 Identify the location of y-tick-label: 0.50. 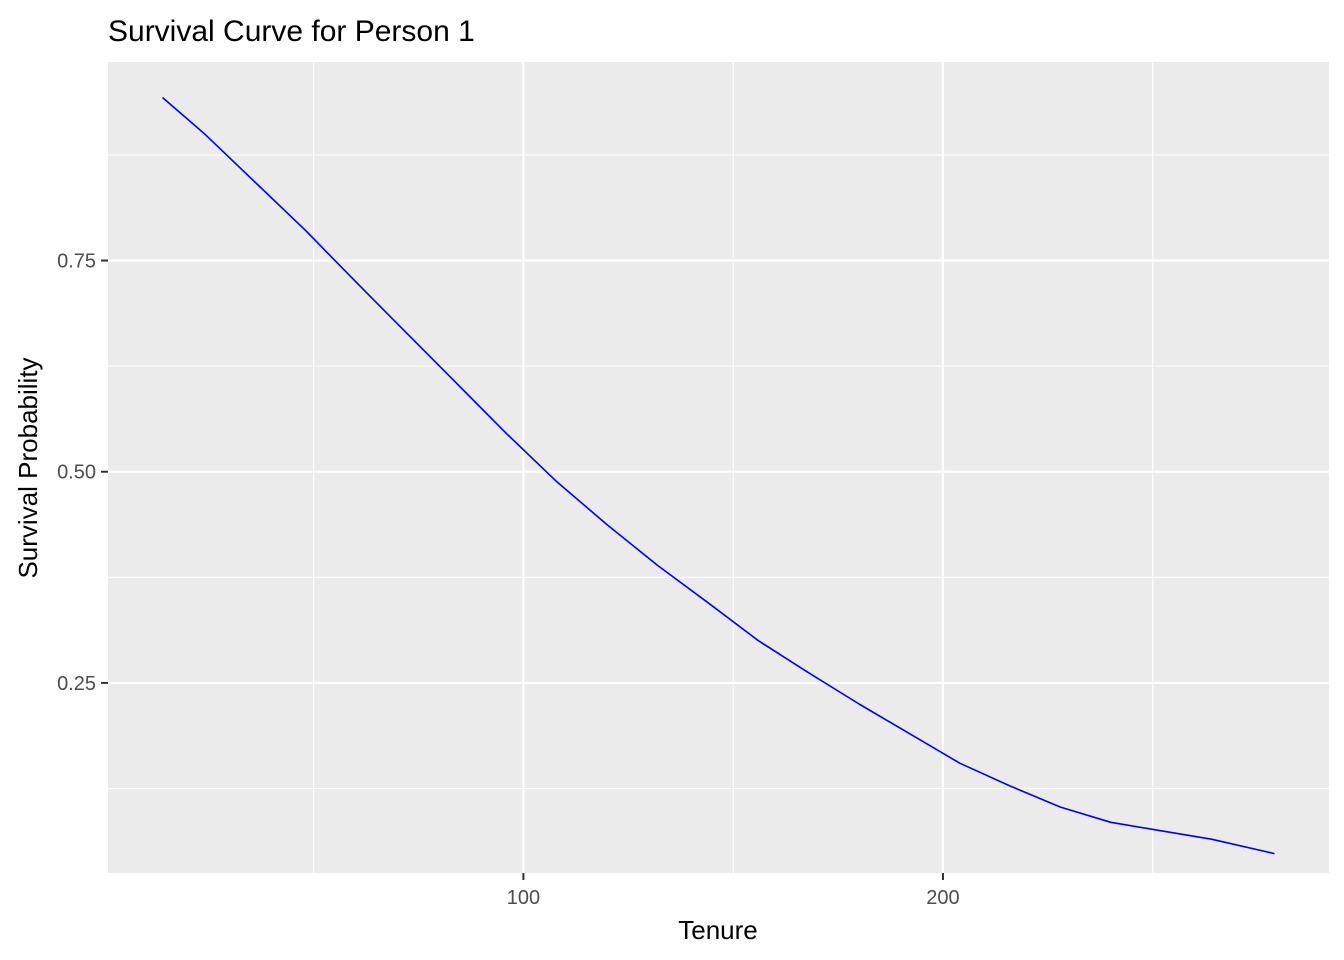
(76, 473).